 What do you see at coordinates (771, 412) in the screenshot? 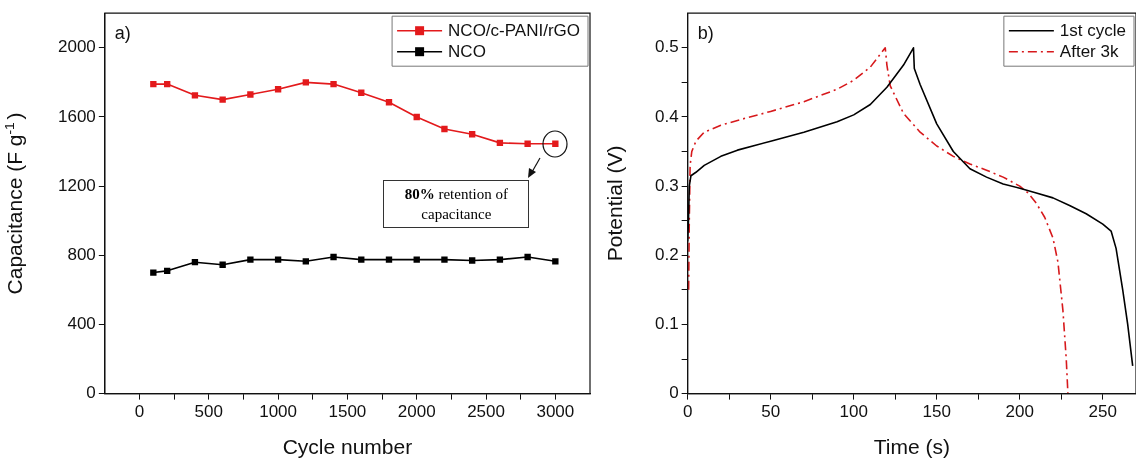
I see `x-tick-label: 50` at bounding box center [771, 412].